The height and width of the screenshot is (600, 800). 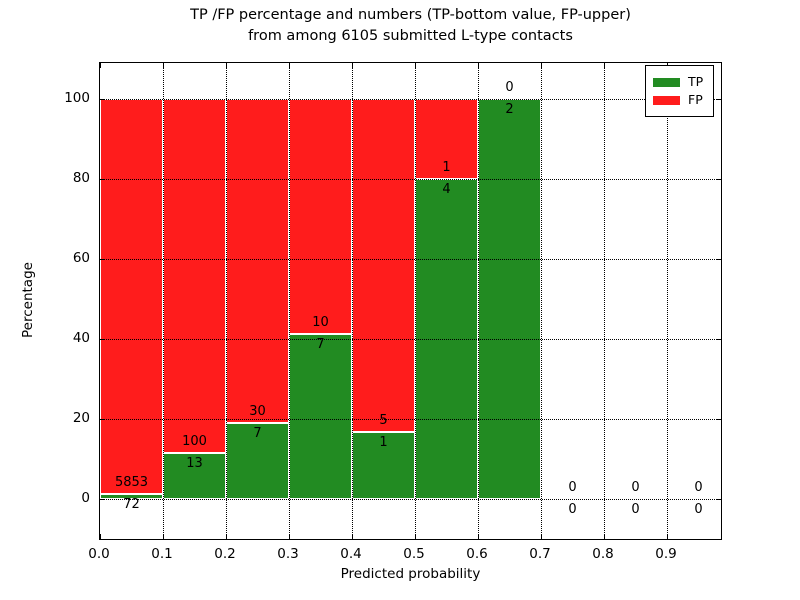 What do you see at coordinates (81, 178) in the screenshot?
I see `y-tick-label: 80` at bounding box center [81, 178].